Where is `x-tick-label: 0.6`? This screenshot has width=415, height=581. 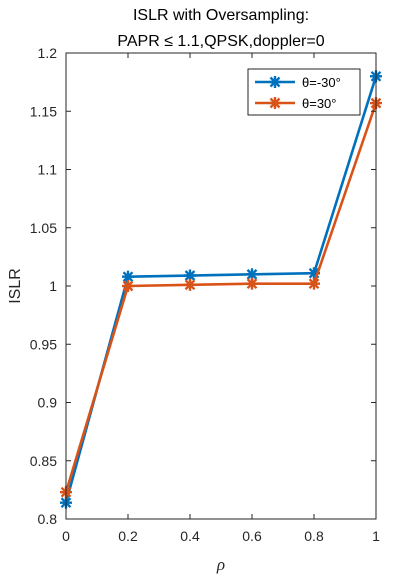 x-tick-label: 0.6 is located at coordinates (252, 536).